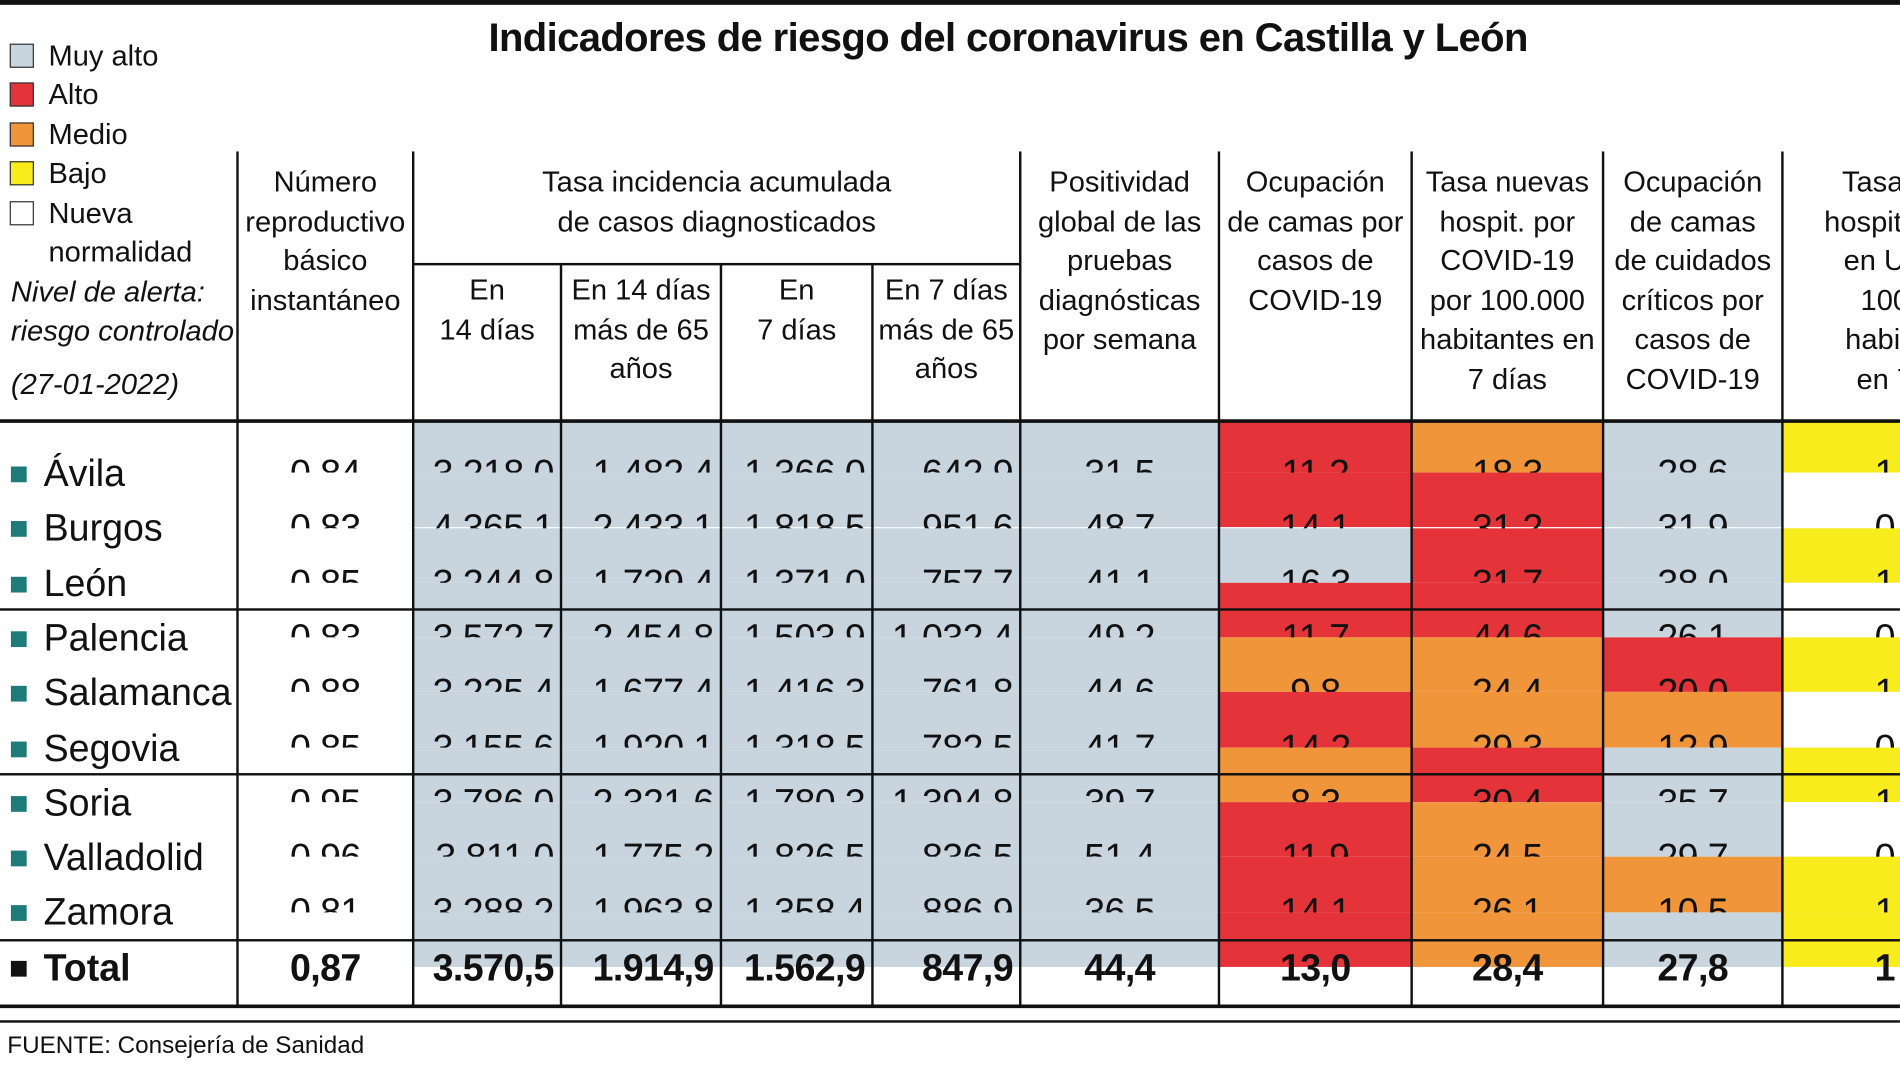 This screenshot has width=1900, height=1069. Describe the element at coordinates (1507, 222) in the screenshot. I see `header-text: hospit. por` at that location.